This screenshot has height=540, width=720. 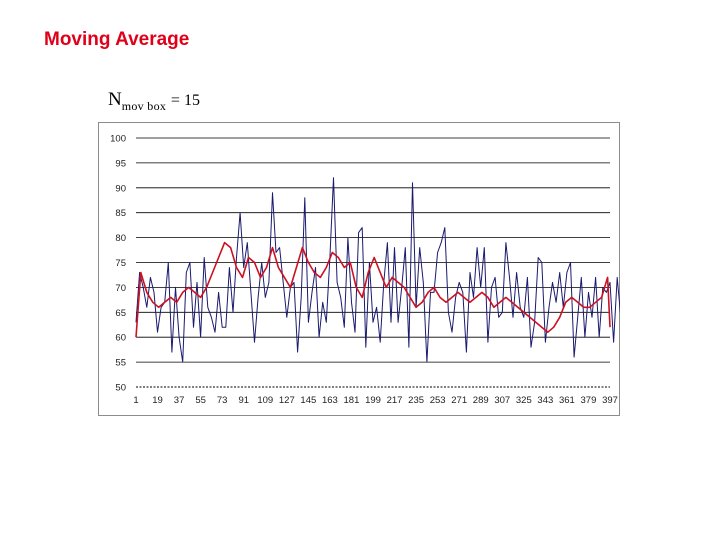 I want to click on y-tick-label: 60, so click(x=120, y=338).